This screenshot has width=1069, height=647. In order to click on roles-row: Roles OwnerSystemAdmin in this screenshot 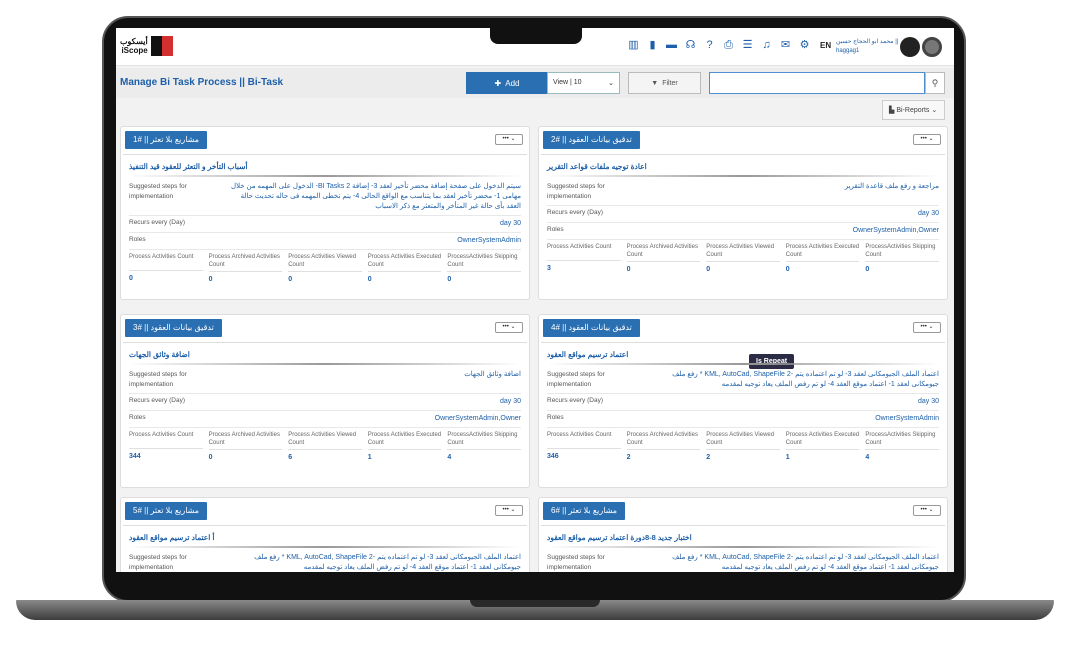, I will do `click(325, 241)`.